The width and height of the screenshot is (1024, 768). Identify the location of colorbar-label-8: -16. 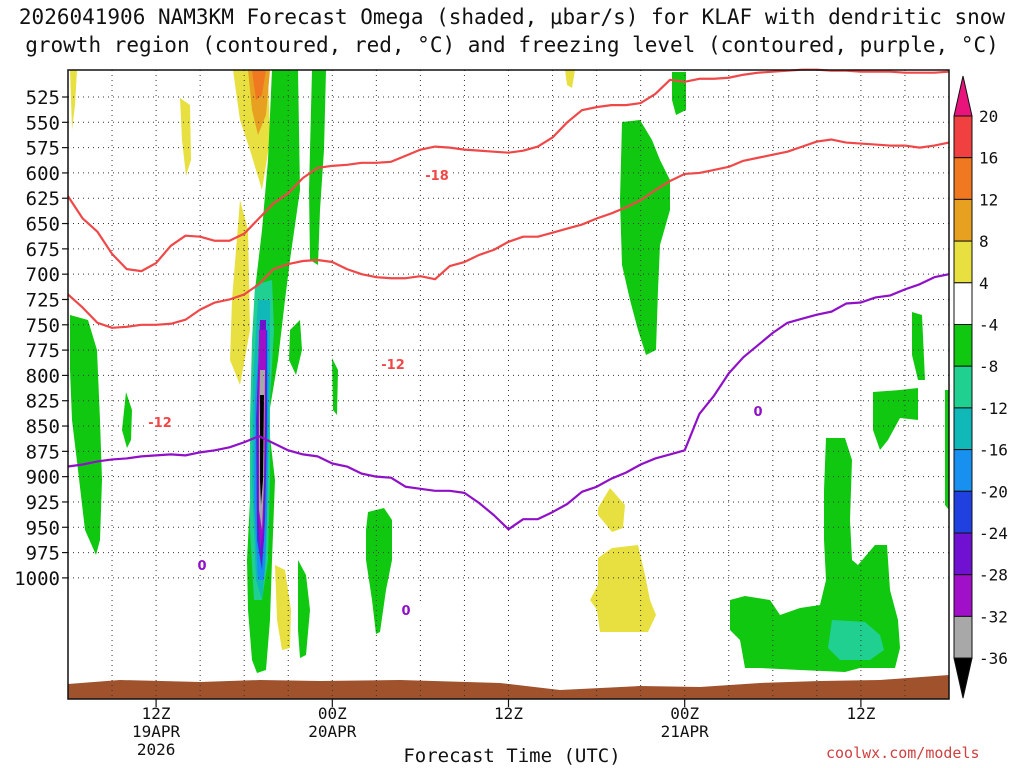
(993, 450).